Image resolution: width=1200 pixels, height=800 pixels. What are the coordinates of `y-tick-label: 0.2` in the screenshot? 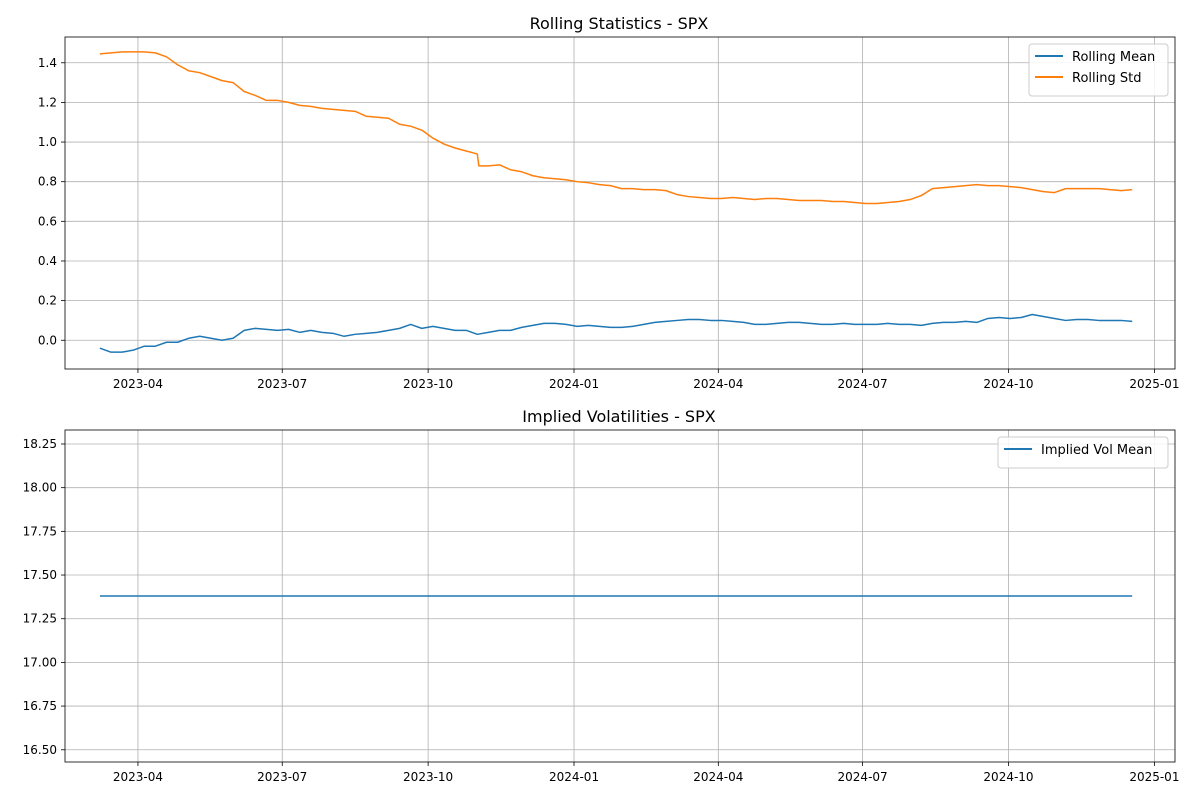 It's located at (47, 301).